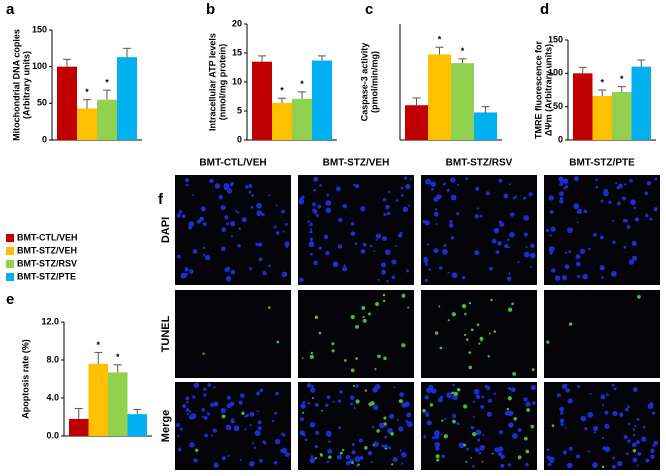 The height and width of the screenshot is (476, 666). I want to click on micrograph, so click(479, 230).